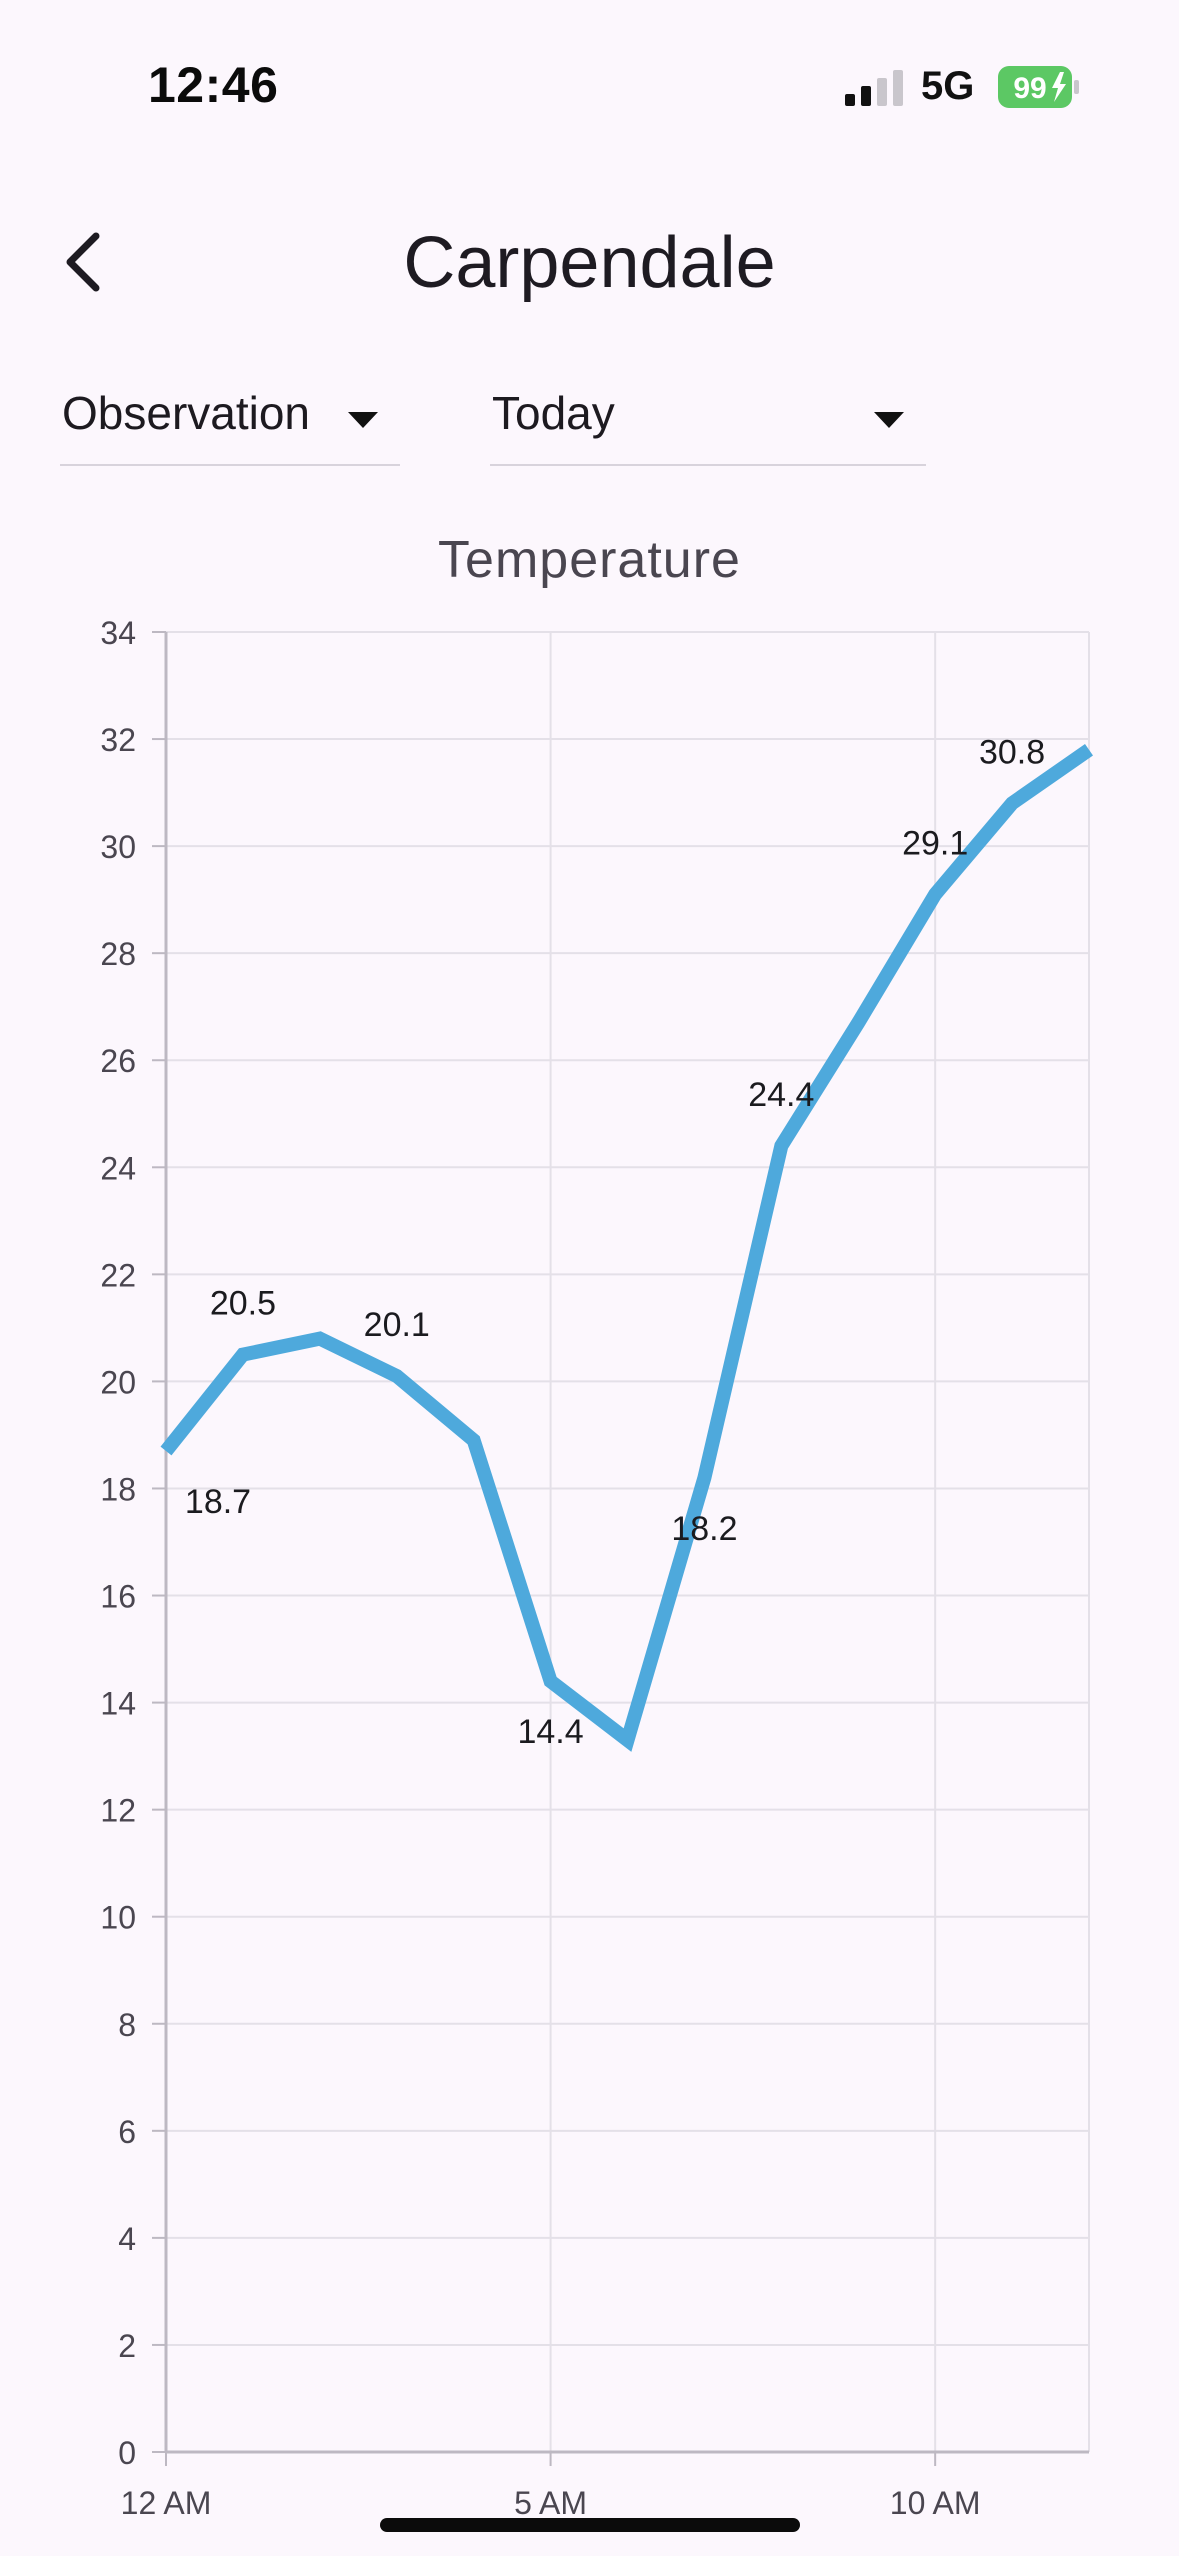  I want to click on y-tick-label: 32, so click(118, 740).